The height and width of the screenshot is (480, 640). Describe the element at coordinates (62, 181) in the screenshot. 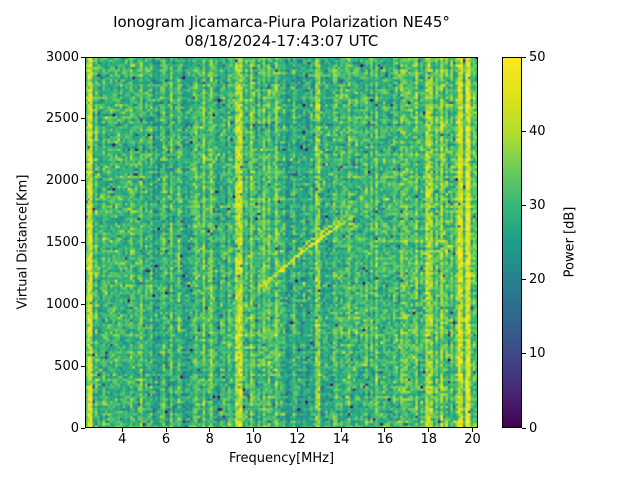

I see `y-tick-label: 2000` at that location.